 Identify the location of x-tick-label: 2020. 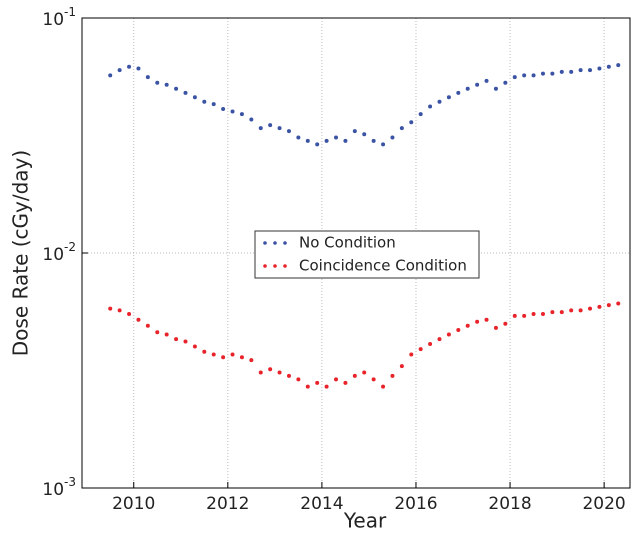
(603, 504).